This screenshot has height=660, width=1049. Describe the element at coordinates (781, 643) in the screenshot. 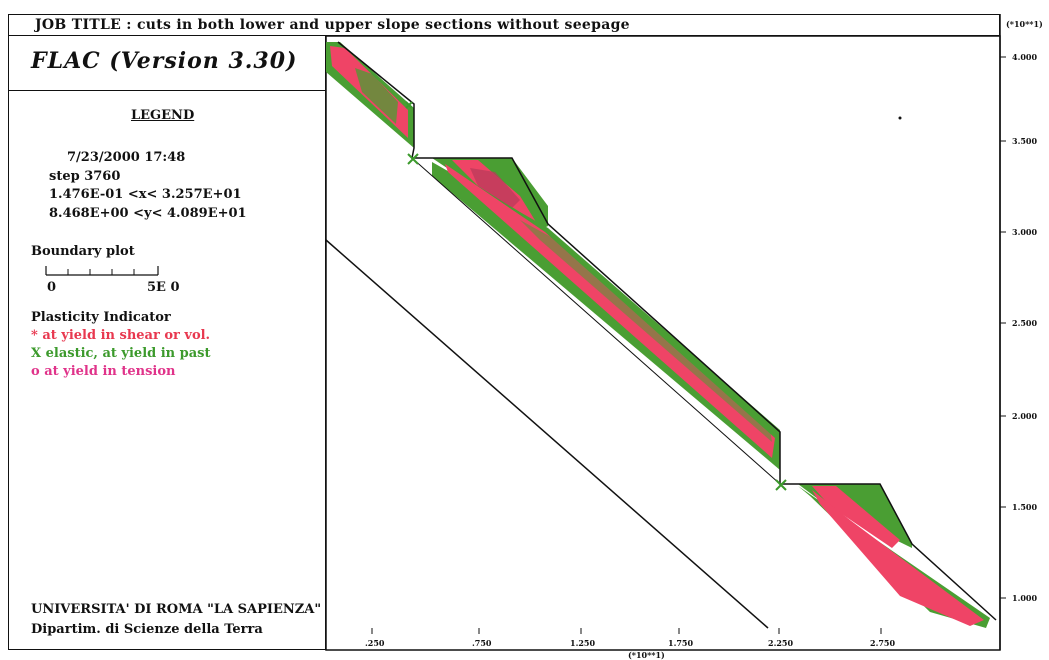

I see `x-tick-label: 2.250` at that location.